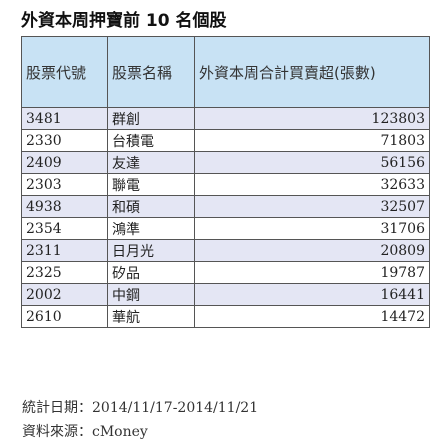 This screenshot has width=448, height=447. What do you see at coordinates (64, 184) in the screenshot?
I see `cell-code: 2303` at bounding box center [64, 184].